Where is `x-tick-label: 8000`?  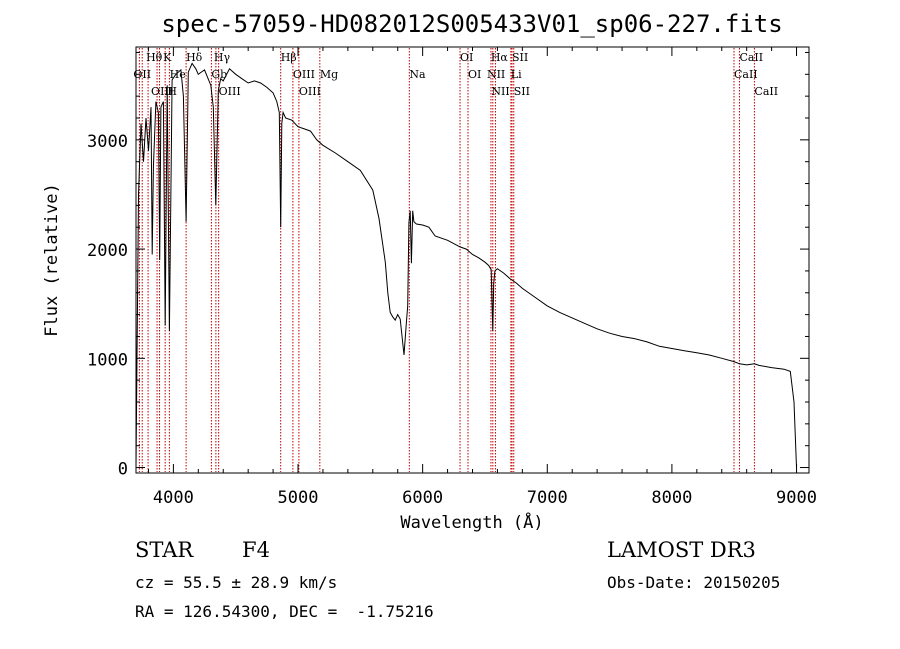
x-tick-label: 8000 is located at coordinates (671, 498).